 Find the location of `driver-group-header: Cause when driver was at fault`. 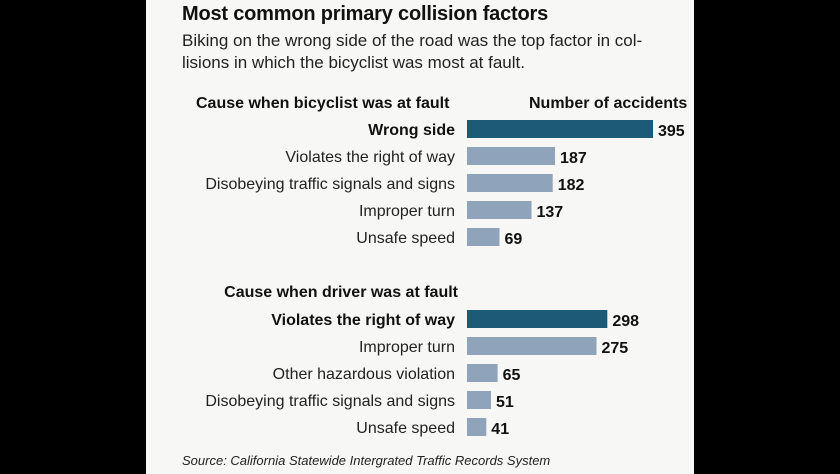

driver-group-header: Cause when driver was at fault is located at coordinates (341, 292).